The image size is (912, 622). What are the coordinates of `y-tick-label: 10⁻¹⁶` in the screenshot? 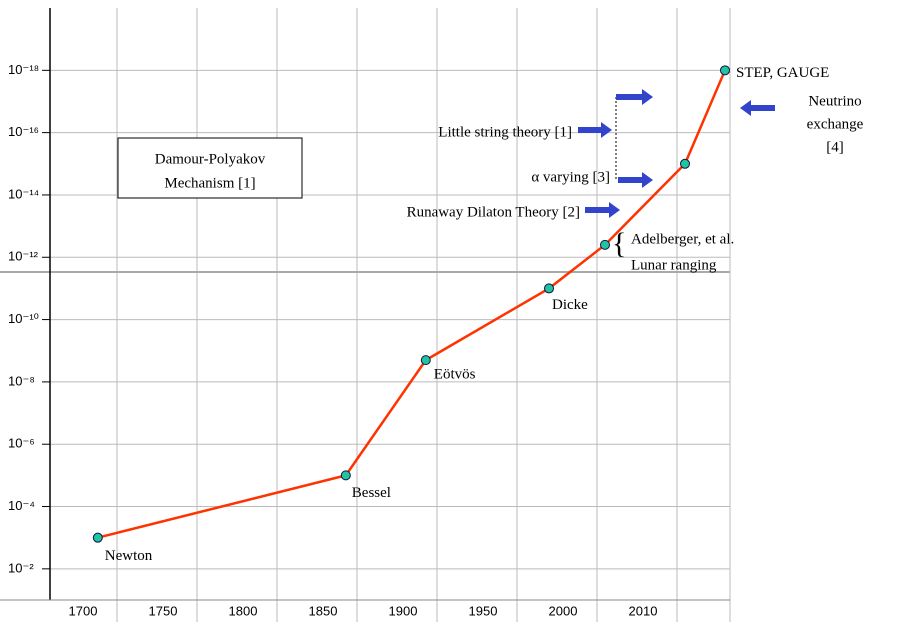 It's located at (23, 131).